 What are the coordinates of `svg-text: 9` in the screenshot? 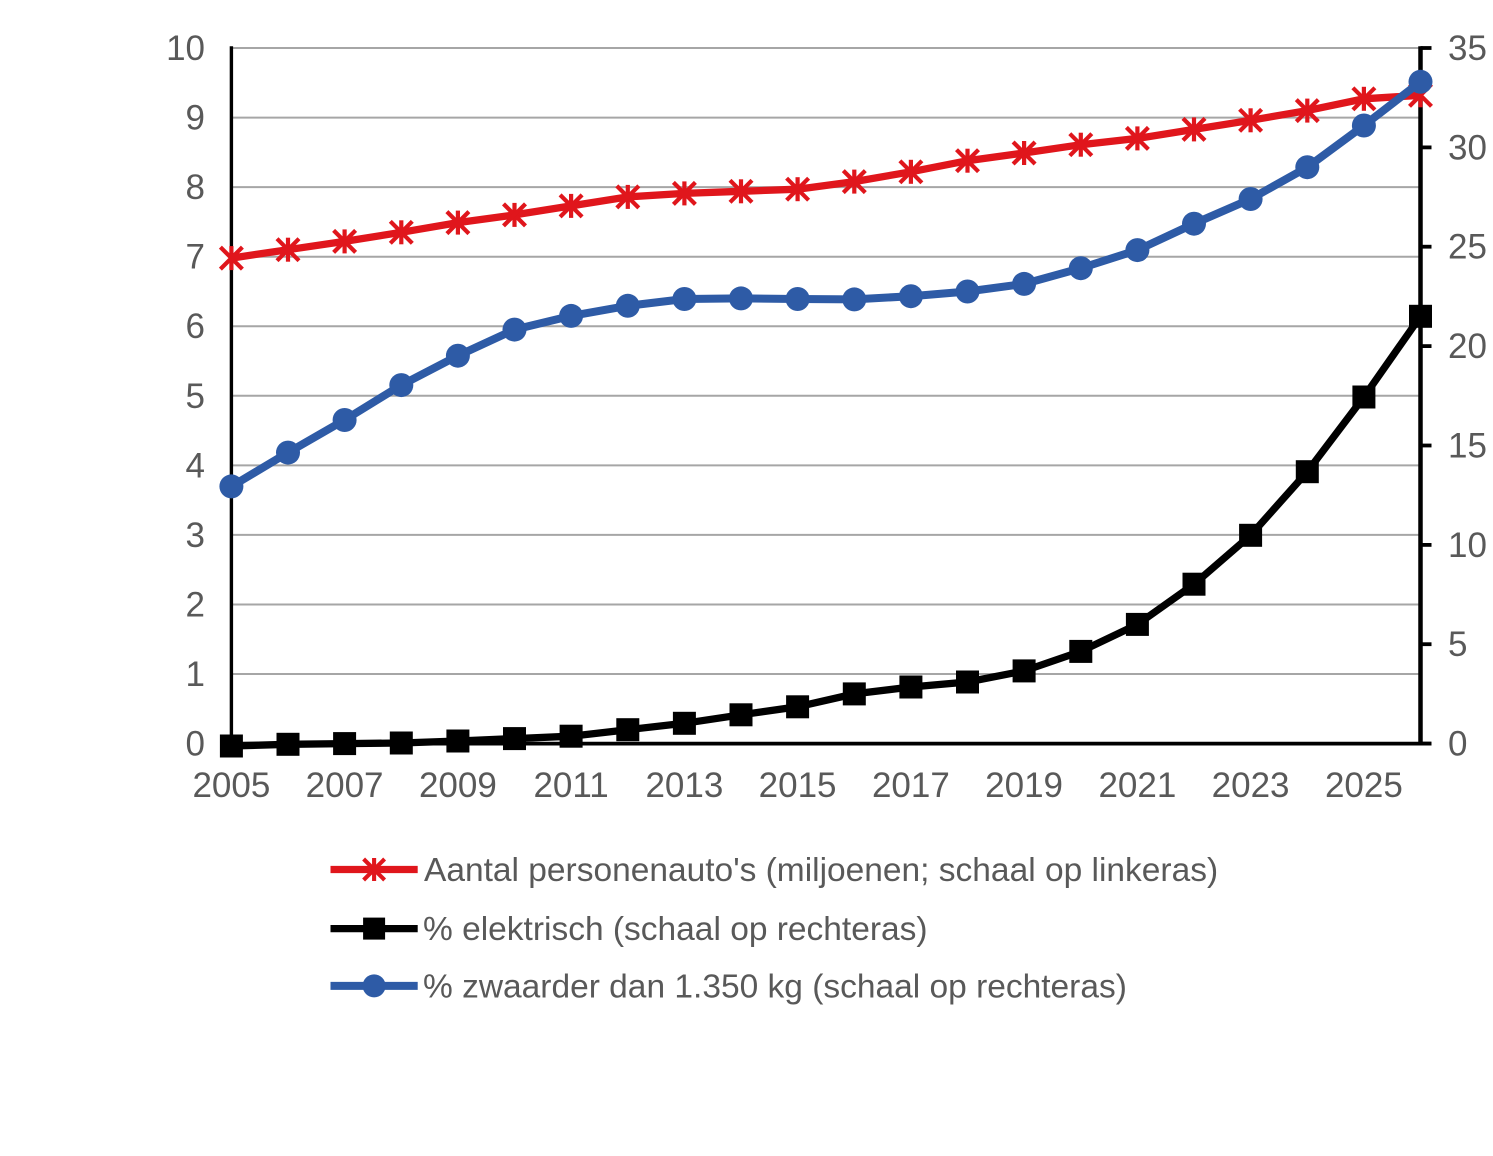 It's located at (195, 118).